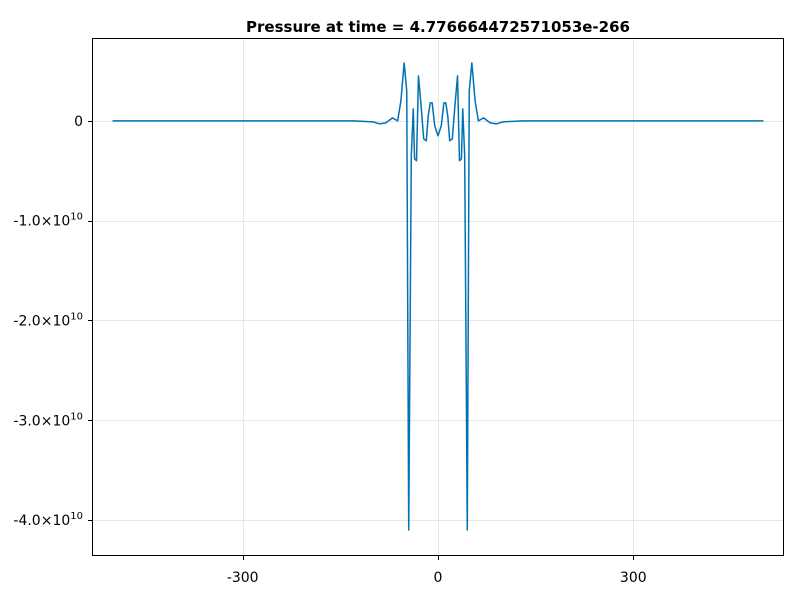 The width and height of the screenshot is (800, 600). What do you see at coordinates (48, 221) in the screenshot?
I see `y-tick-label: -1.0×10¹⁰` at bounding box center [48, 221].